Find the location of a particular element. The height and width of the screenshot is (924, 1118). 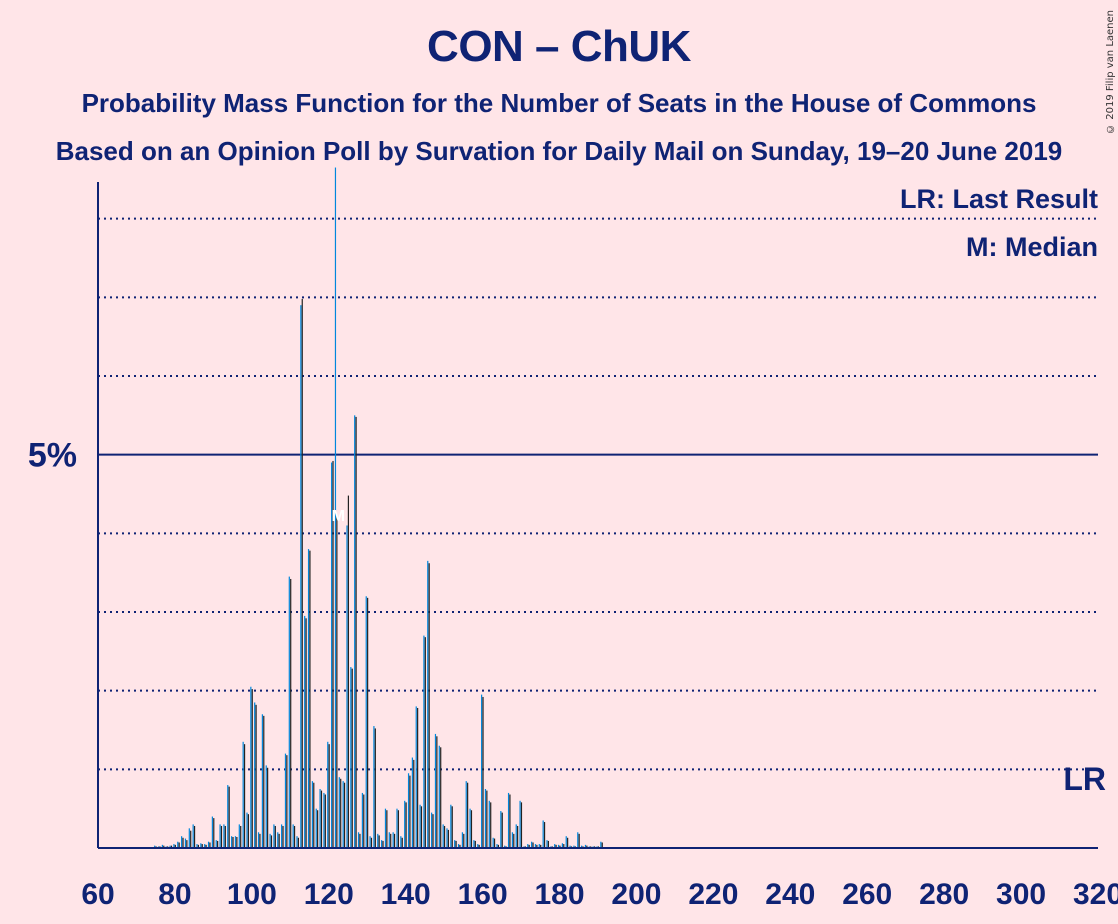

x-tick-label: 280 is located at coordinates (944, 894).